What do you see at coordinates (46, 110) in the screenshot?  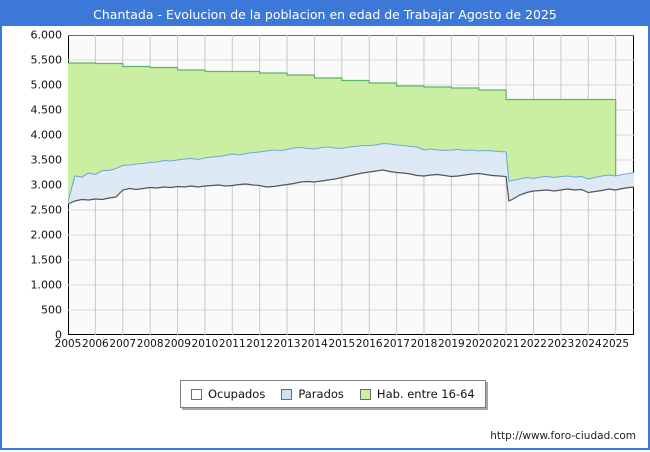 I see `y-axis-tick-label: 4.500` at bounding box center [46, 110].